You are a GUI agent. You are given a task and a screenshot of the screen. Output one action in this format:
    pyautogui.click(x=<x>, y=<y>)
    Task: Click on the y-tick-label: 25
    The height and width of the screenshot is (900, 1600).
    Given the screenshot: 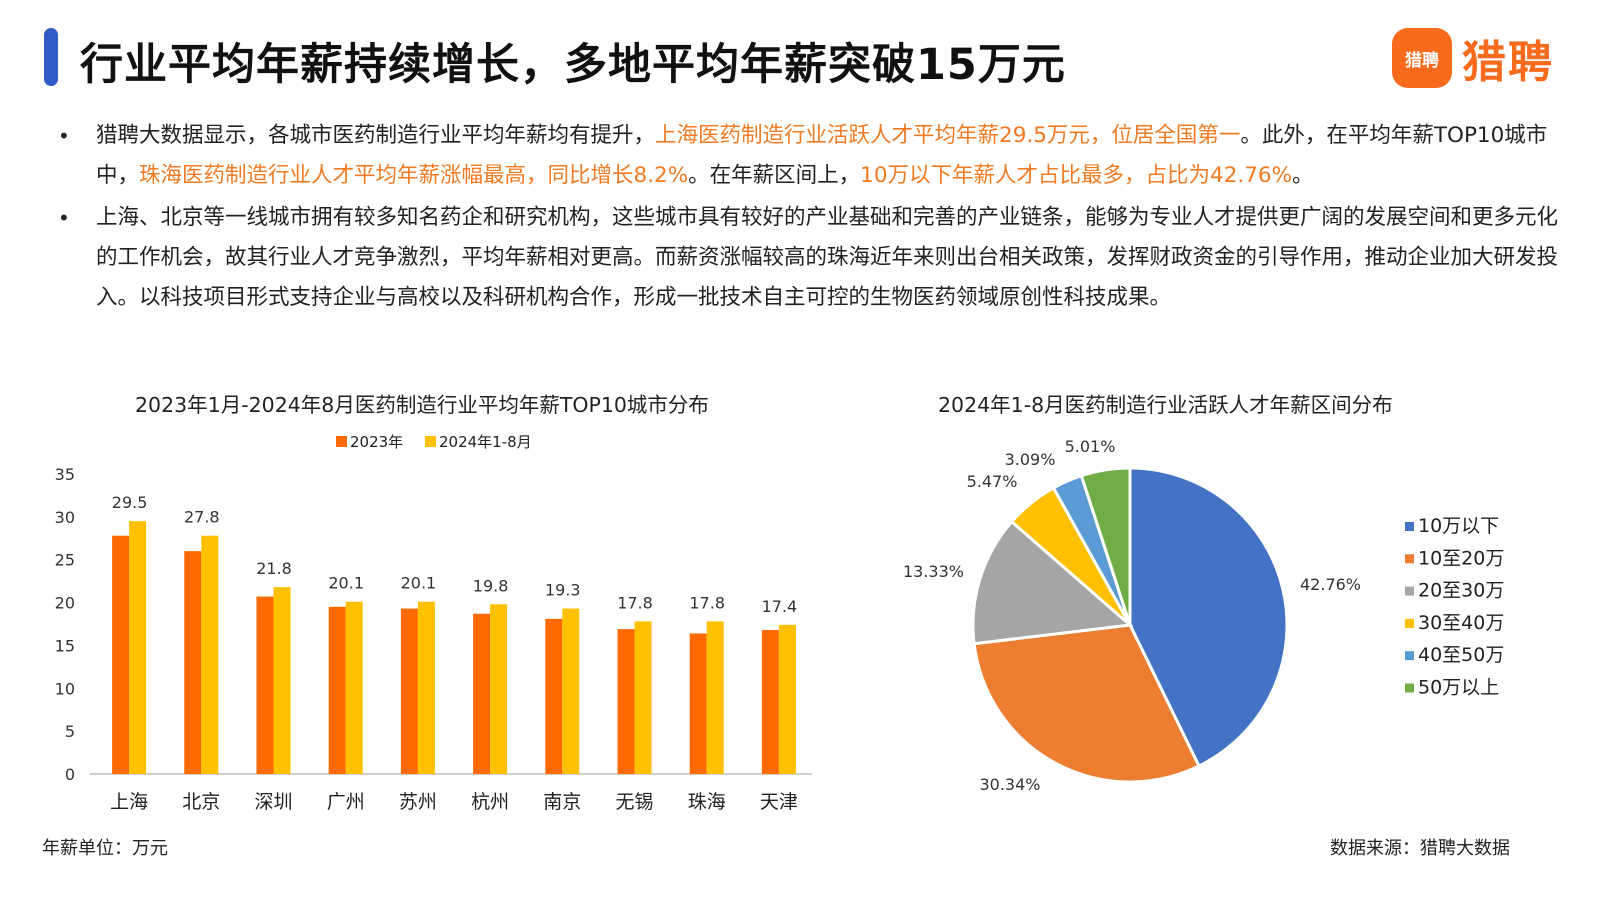 What is the action you would take?
    pyautogui.click(x=65, y=560)
    